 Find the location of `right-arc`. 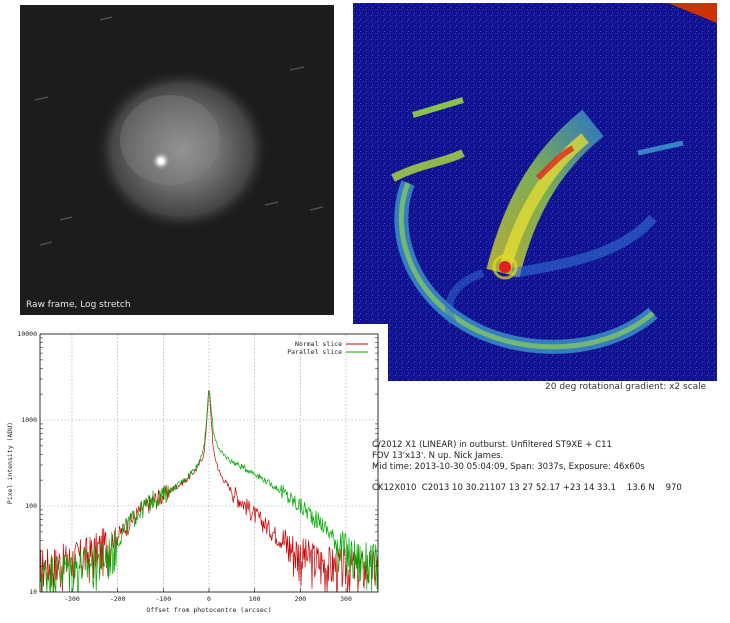

right-arc is located at coordinates (584, 246).